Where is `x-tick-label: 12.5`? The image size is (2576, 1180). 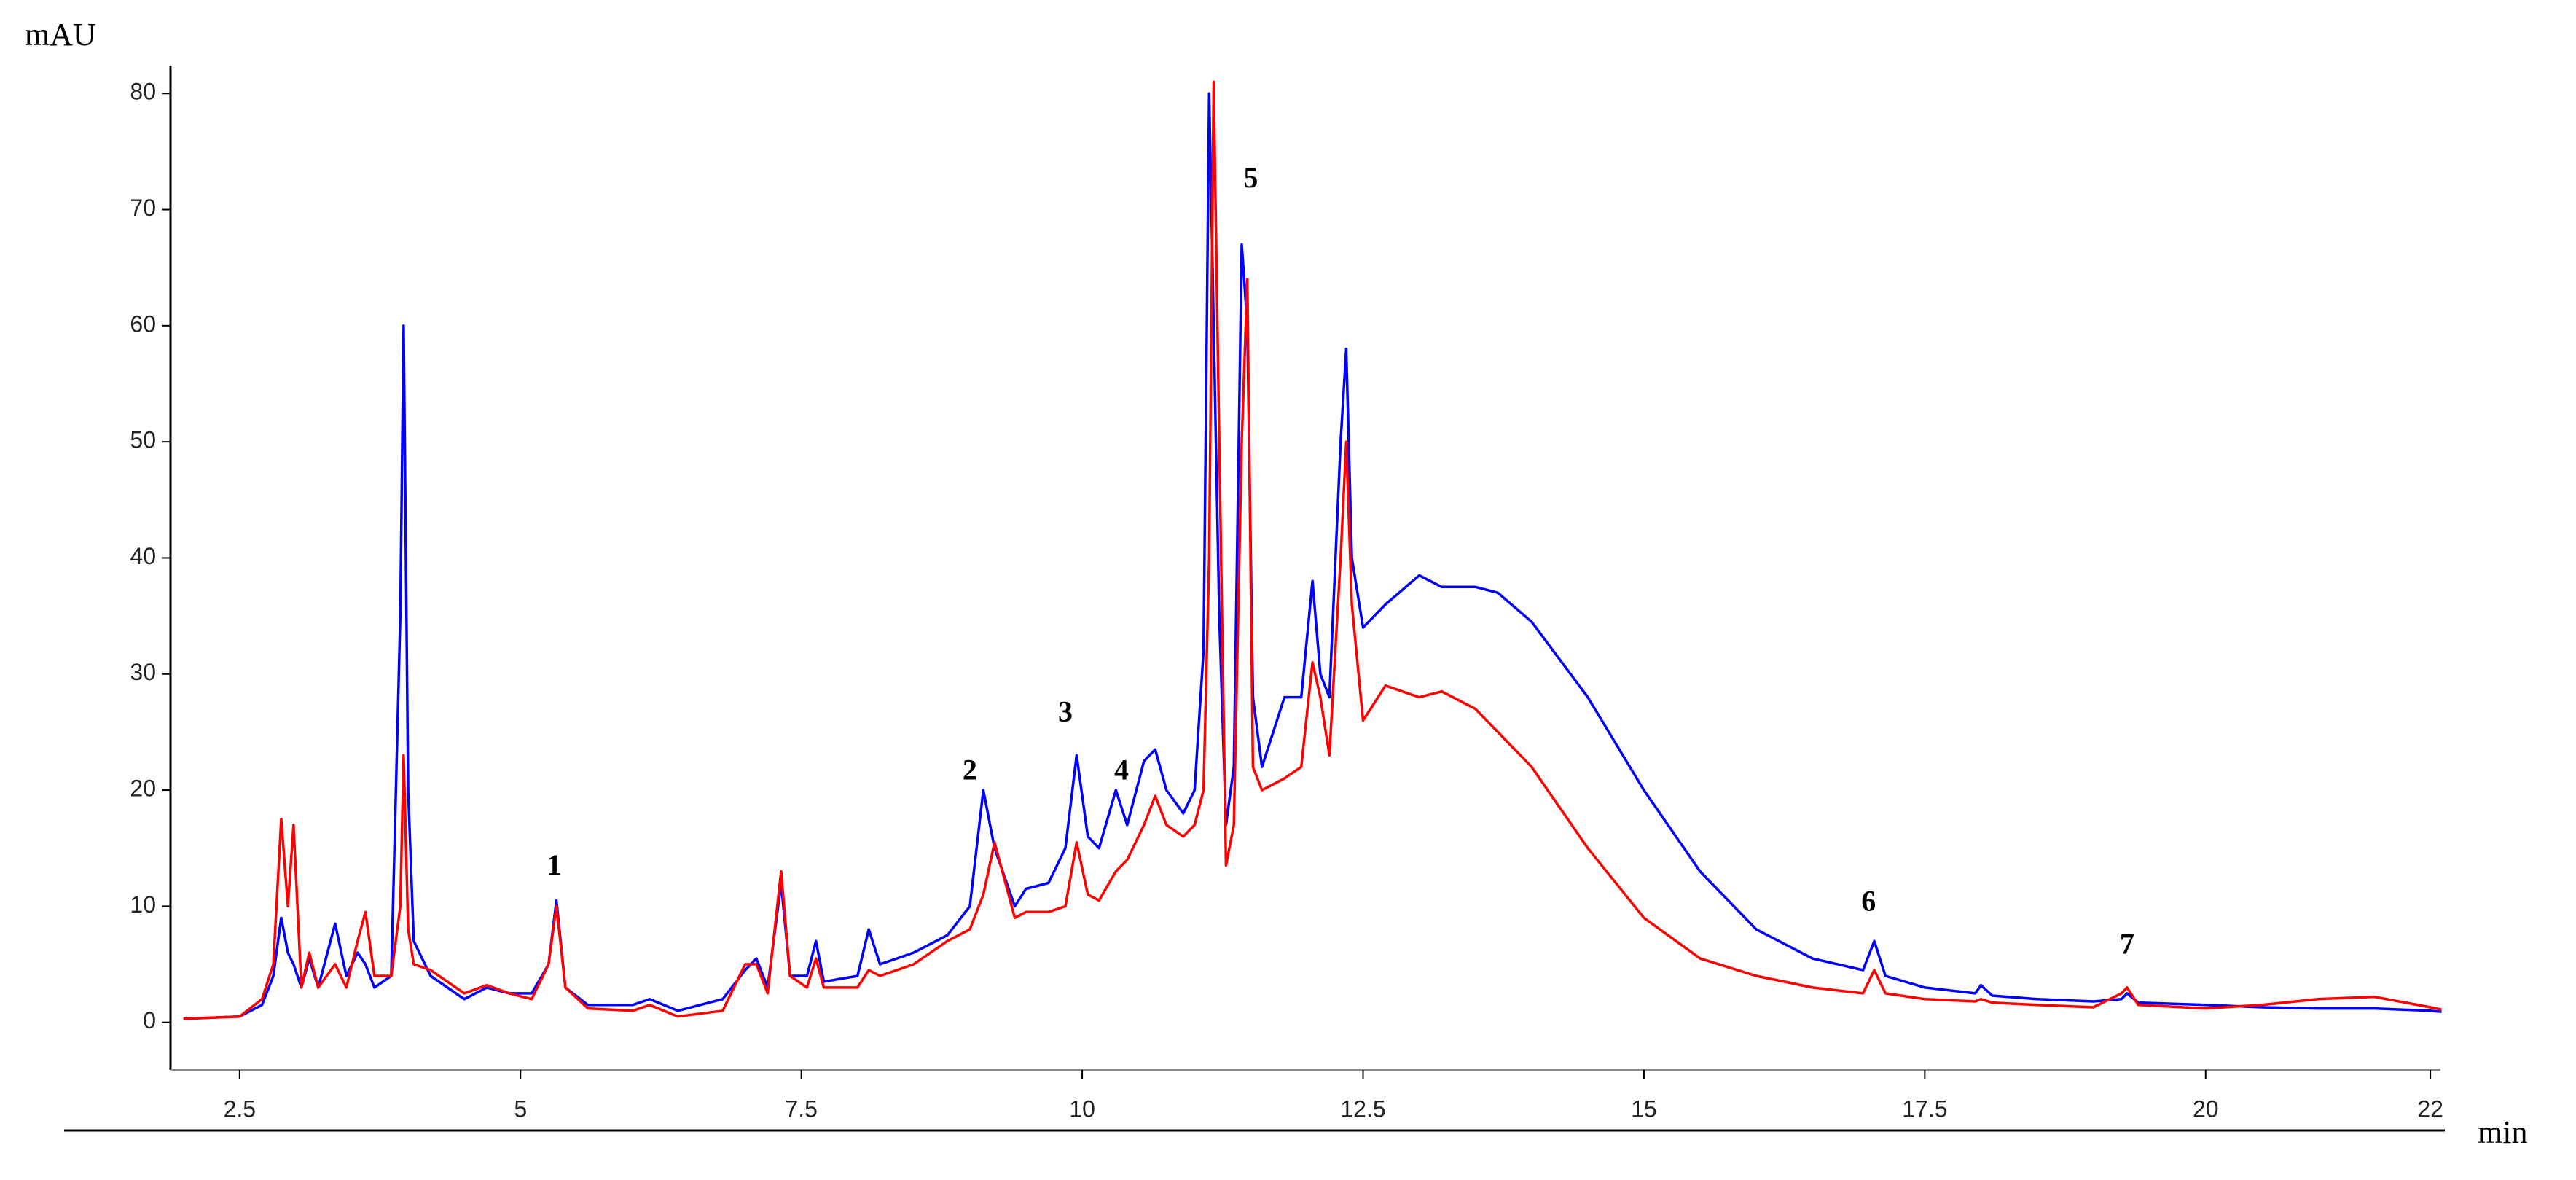
x-tick-label: 12.5 is located at coordinates (1362, 1109).